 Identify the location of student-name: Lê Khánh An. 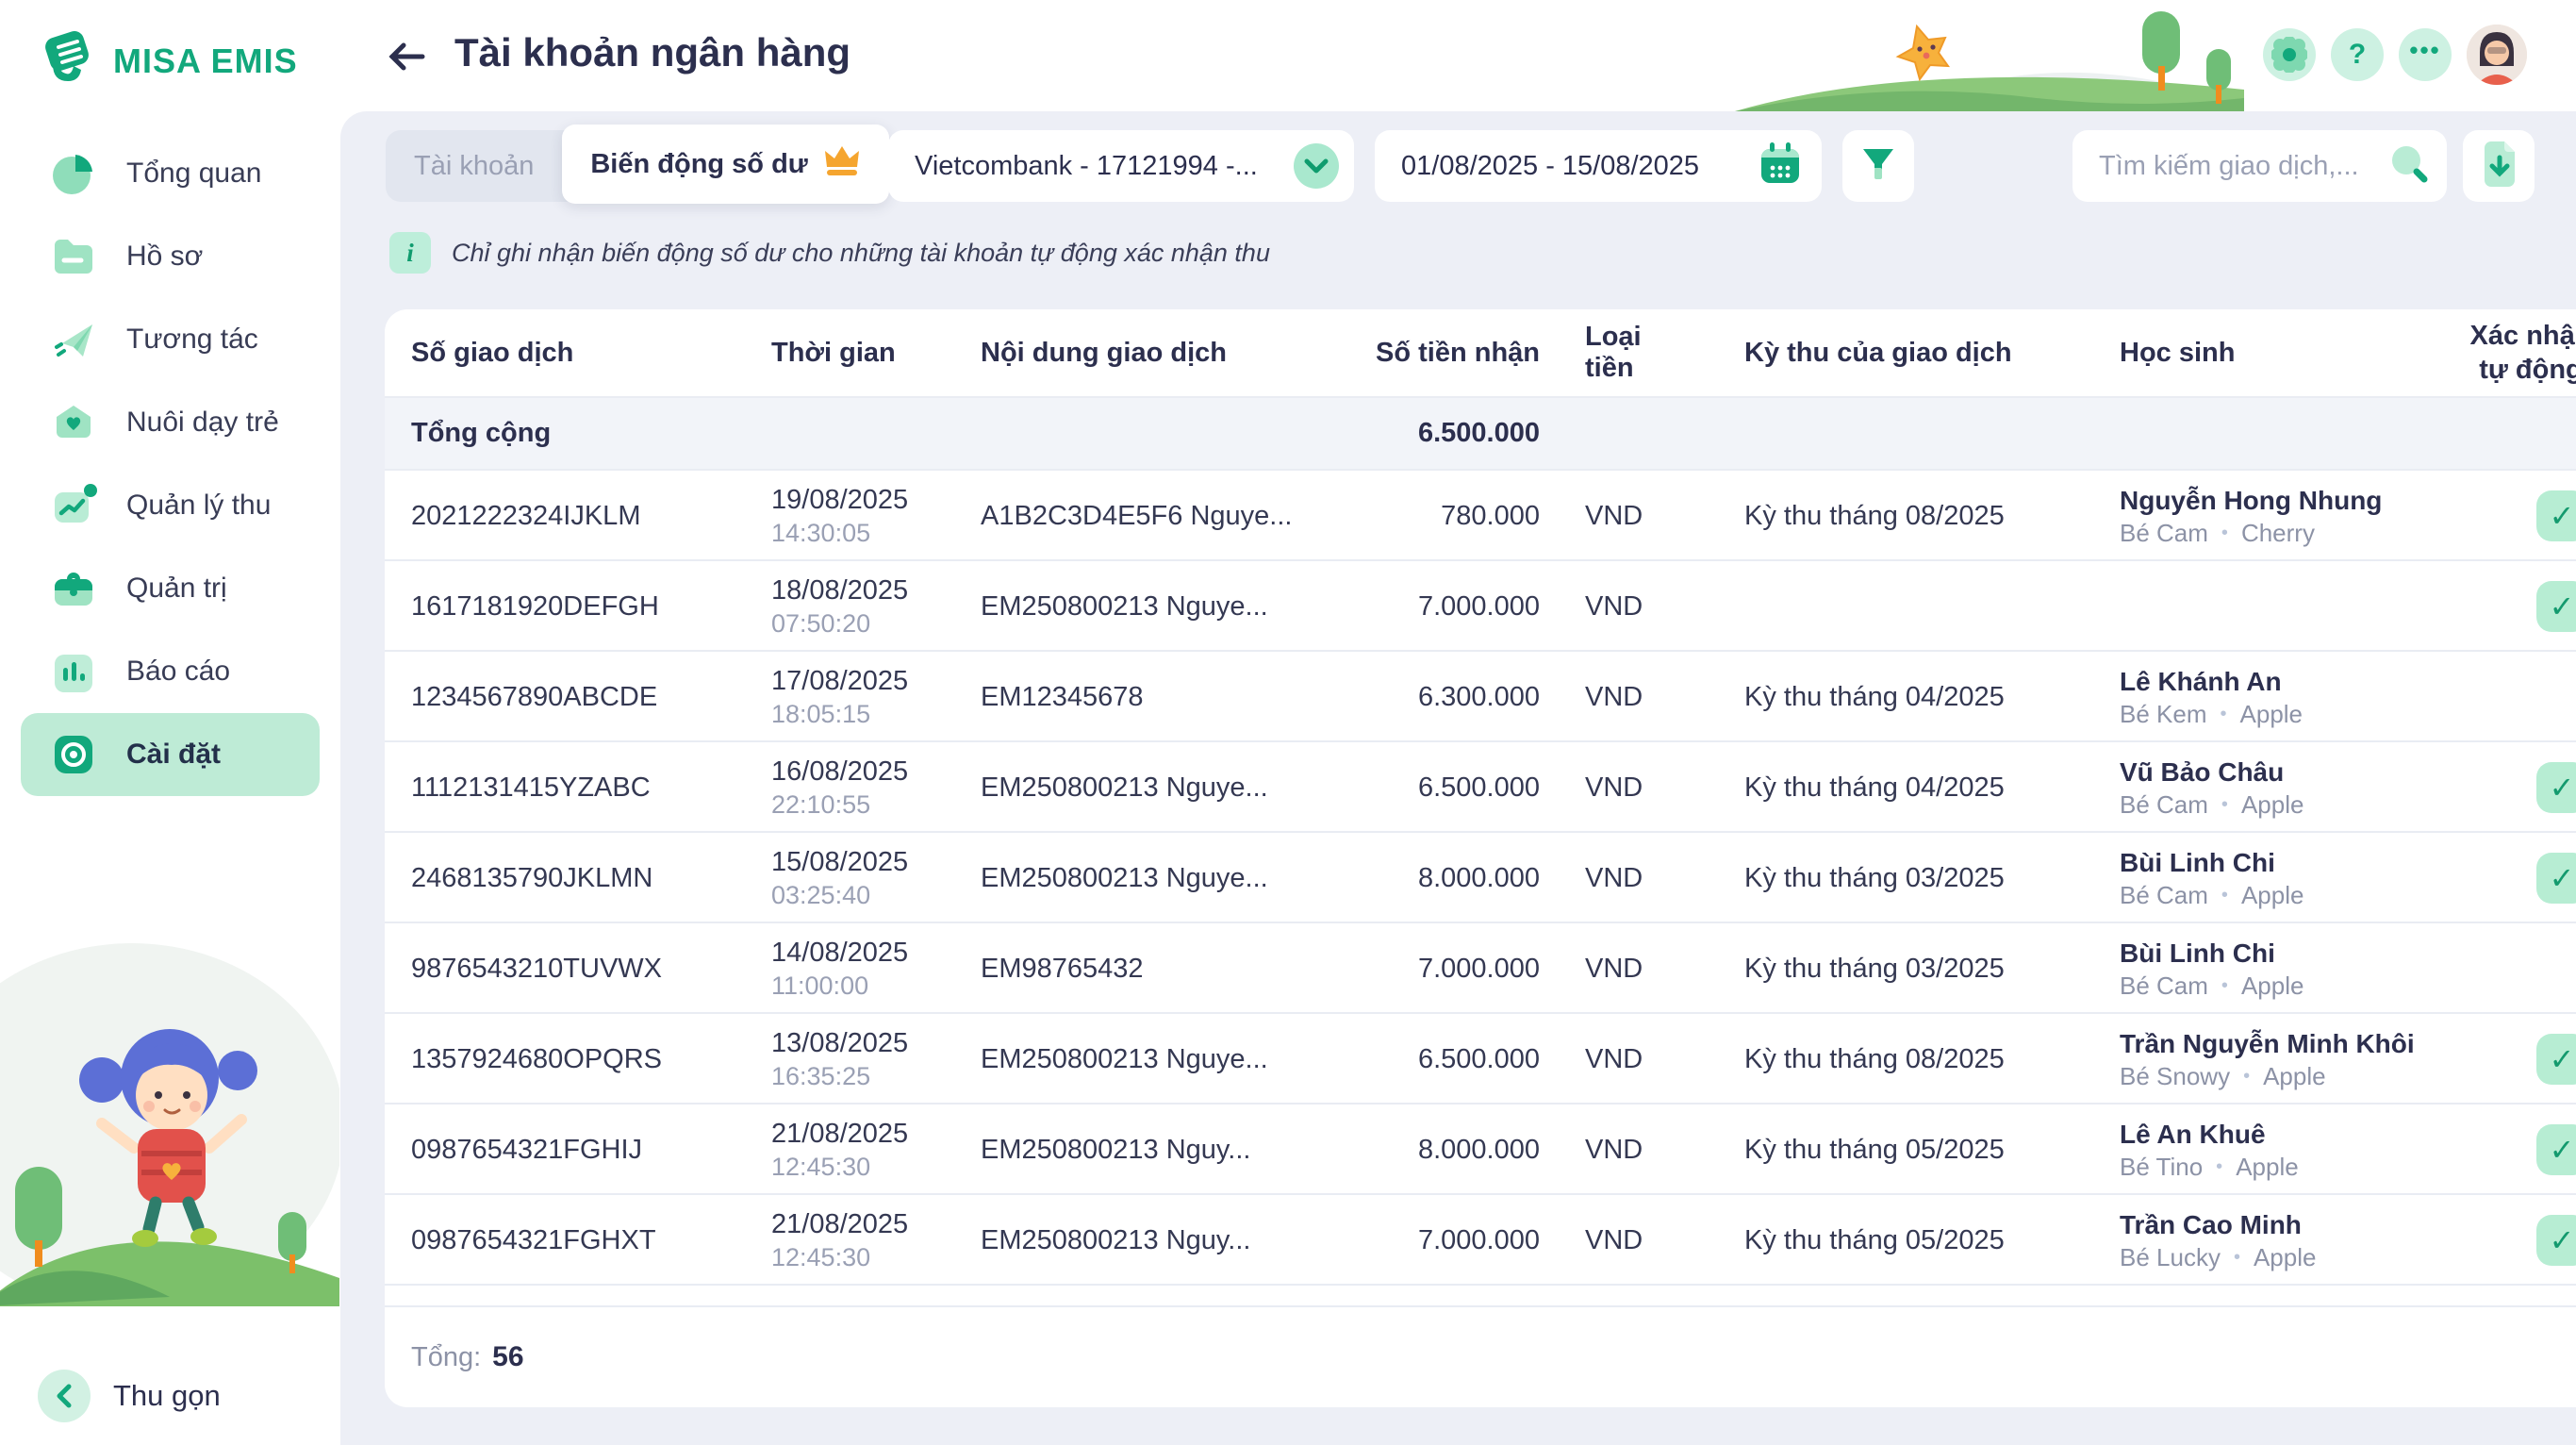
(2201, 681).